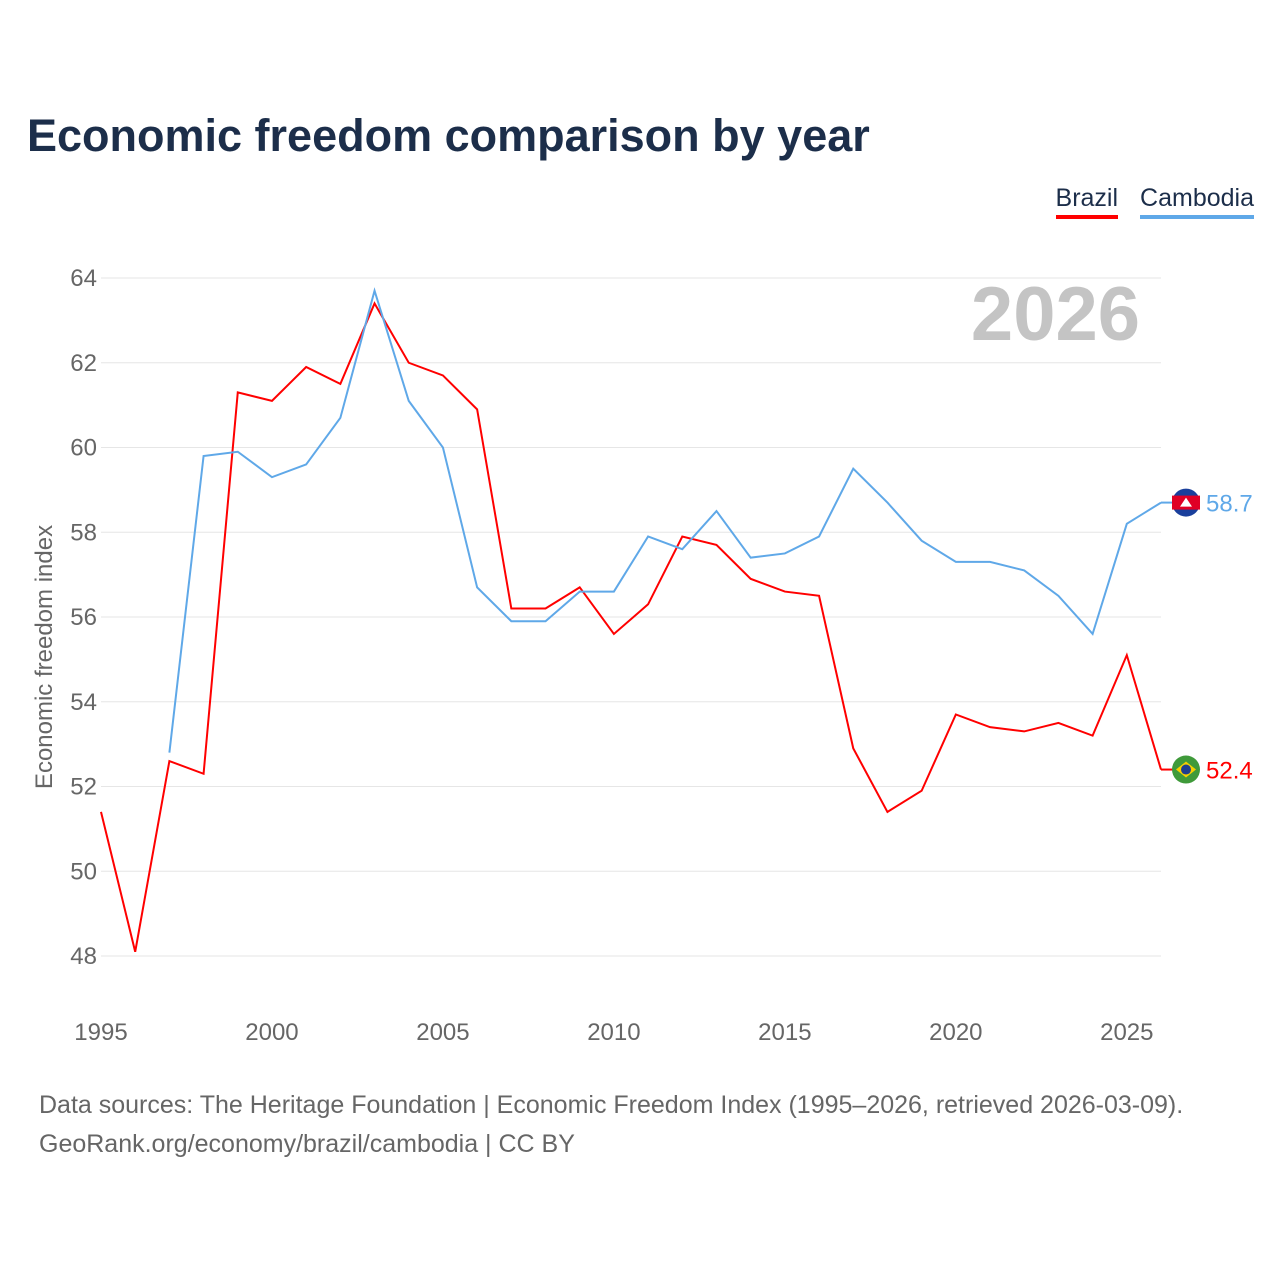  Describe the element at coordinates (100, 1032) in the screenshot. I see `x-tick-label: 1995` at that location.